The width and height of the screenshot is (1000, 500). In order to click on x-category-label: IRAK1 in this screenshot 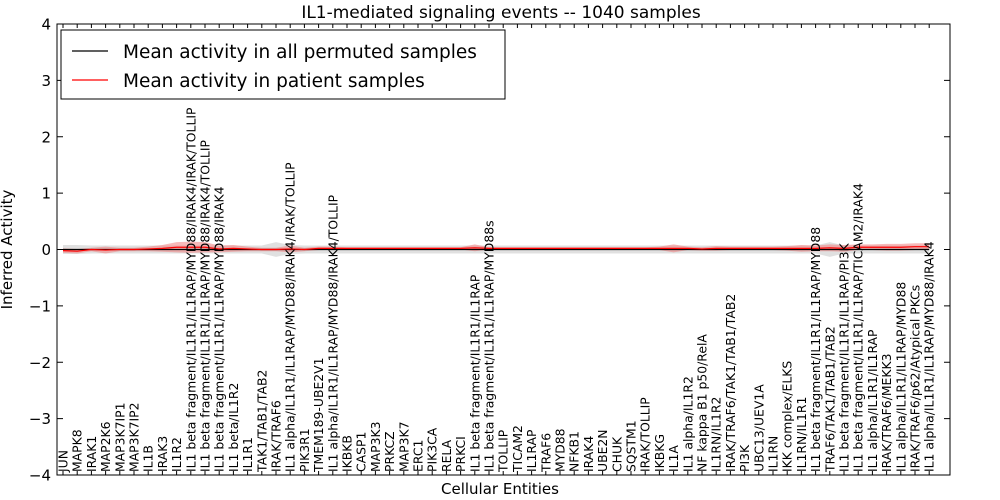, I will do `click(91, 454)`.